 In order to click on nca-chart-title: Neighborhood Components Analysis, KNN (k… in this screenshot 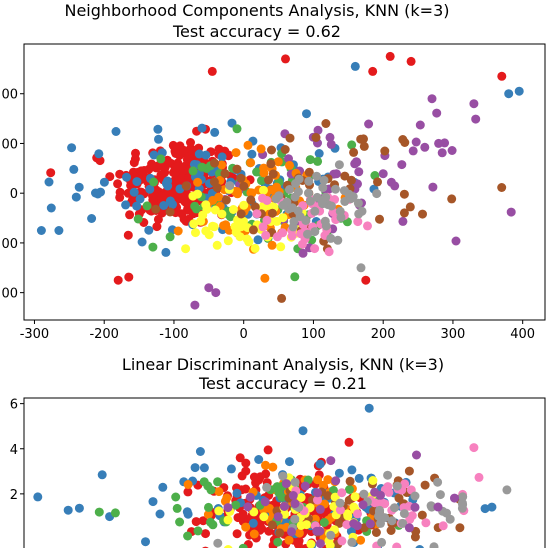, I will do `click(256, 10)`.